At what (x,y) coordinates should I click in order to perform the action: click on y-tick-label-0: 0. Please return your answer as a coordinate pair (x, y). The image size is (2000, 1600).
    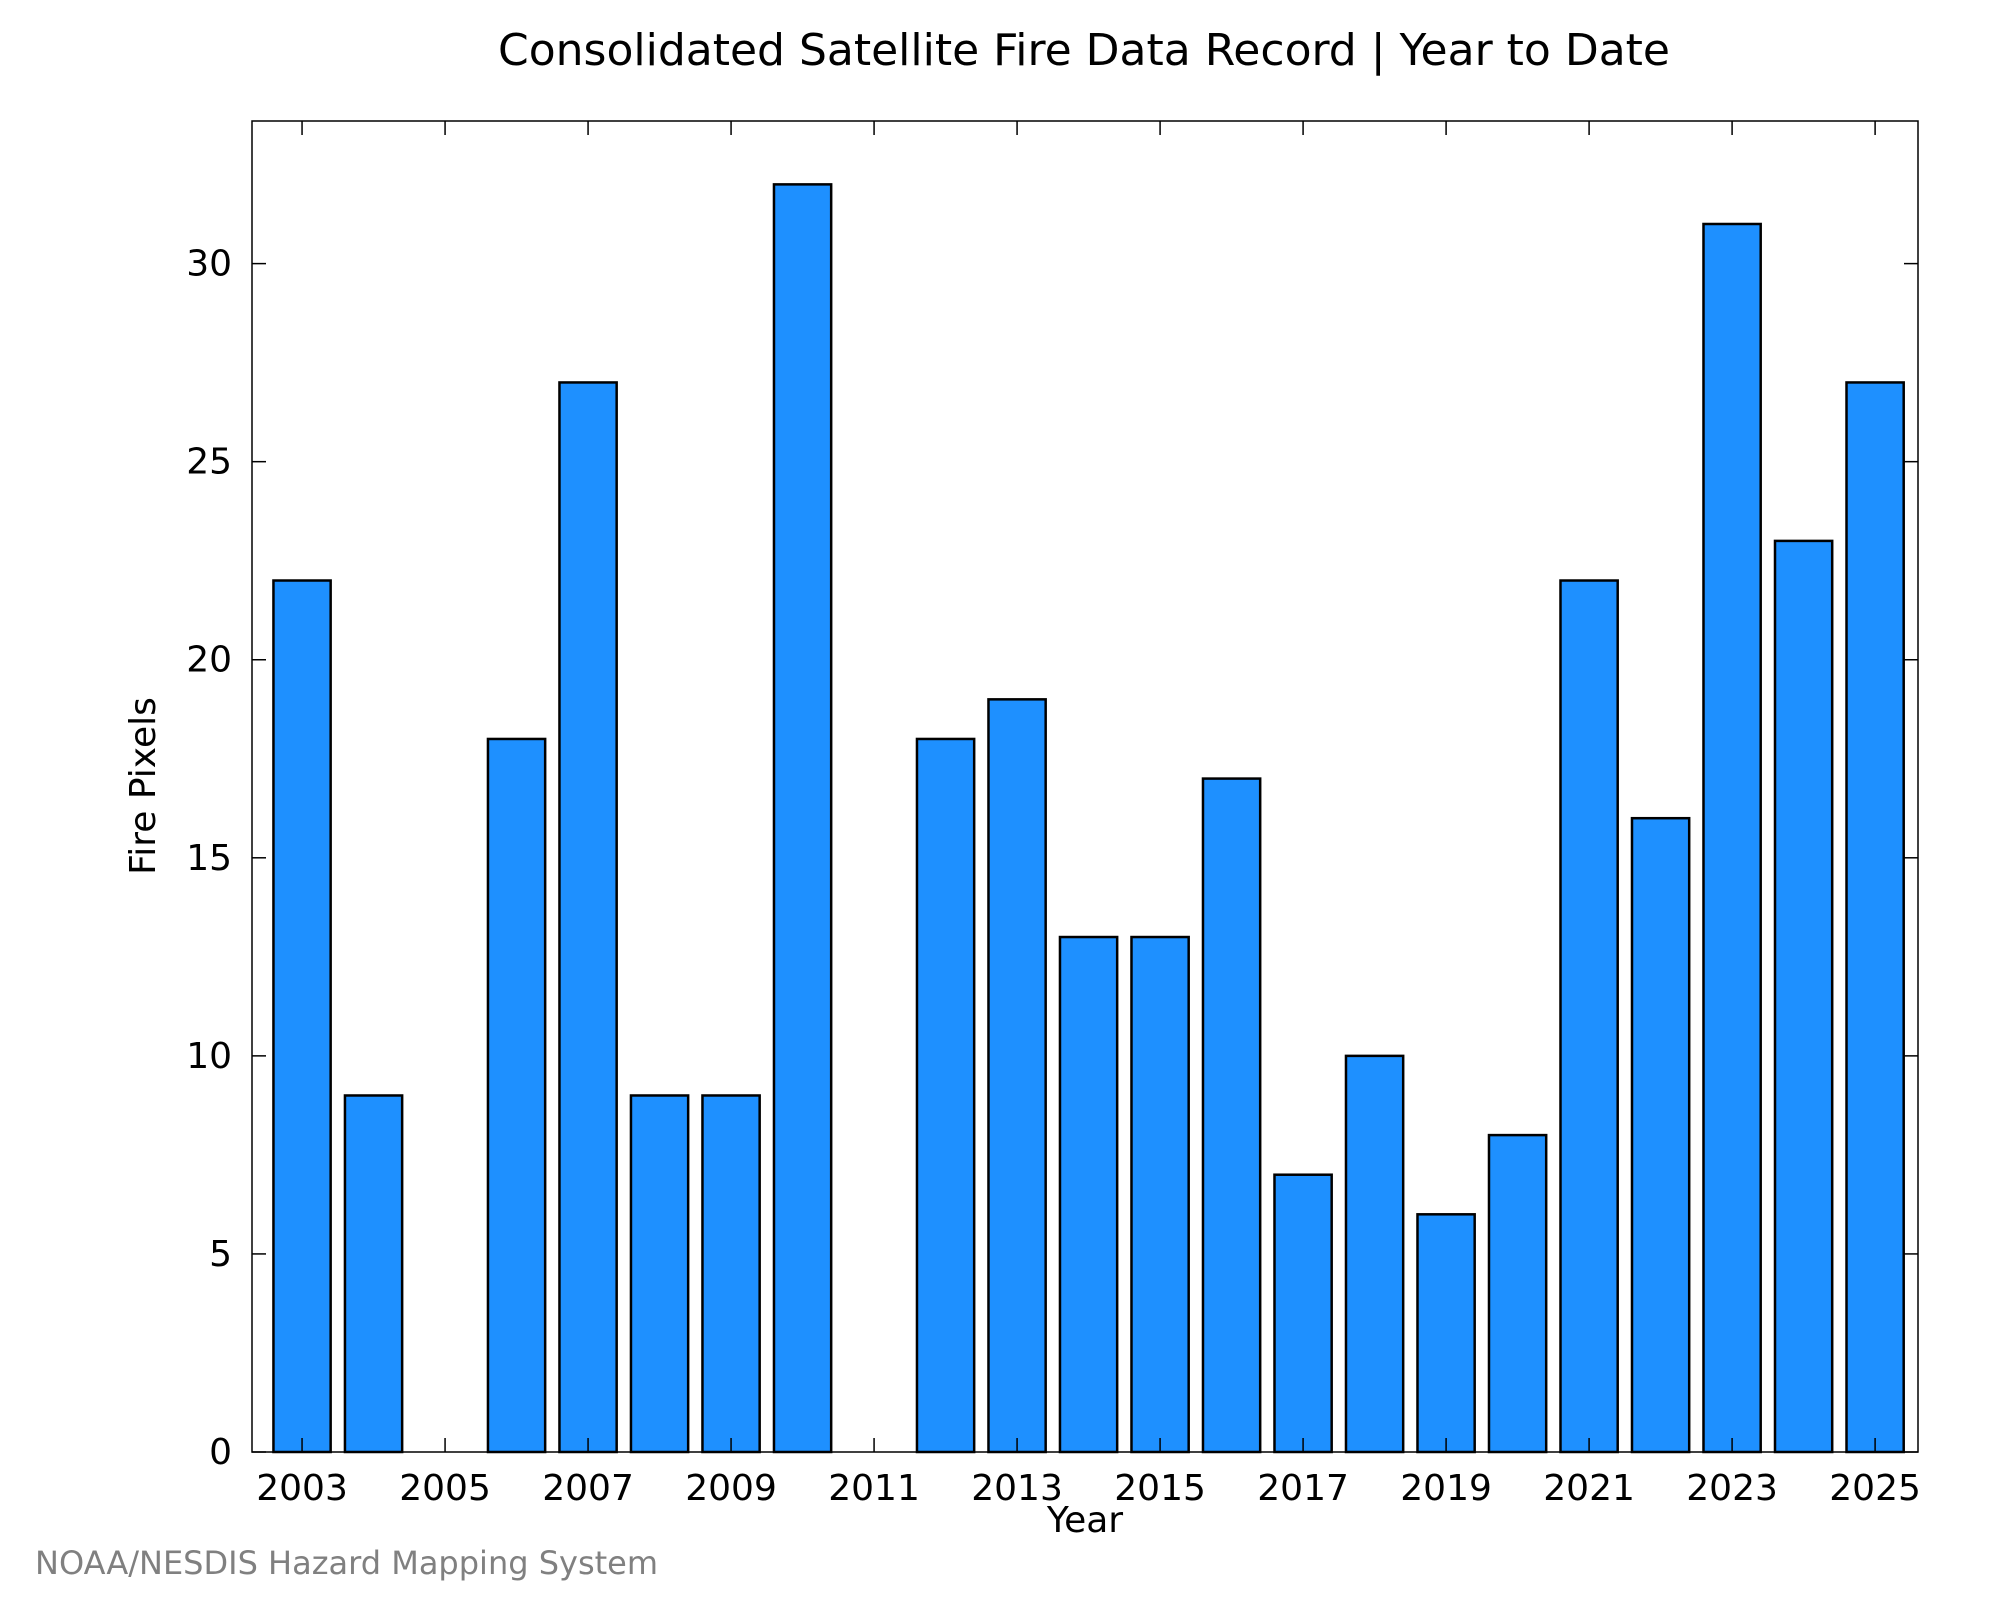
    Looking at the image, I should click on (220, 1452).